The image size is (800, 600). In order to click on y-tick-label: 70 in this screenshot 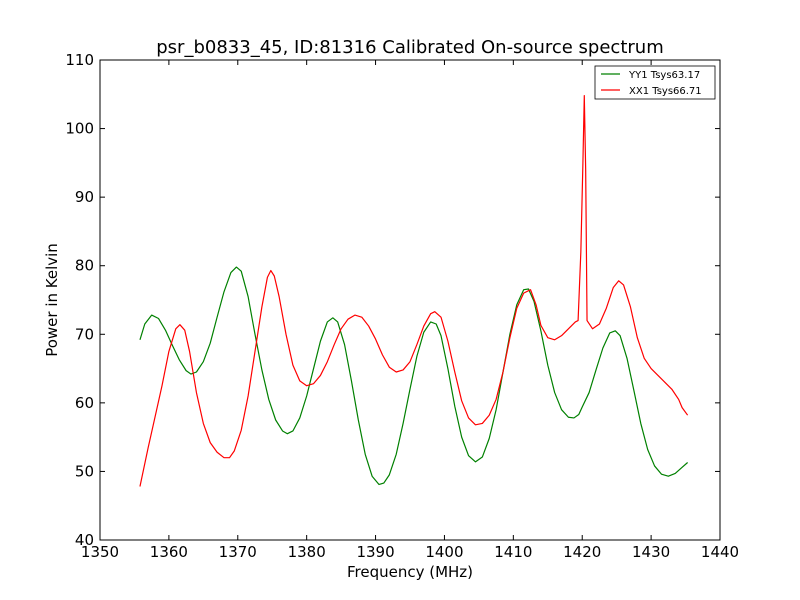, I will do `click(84, 334)`.